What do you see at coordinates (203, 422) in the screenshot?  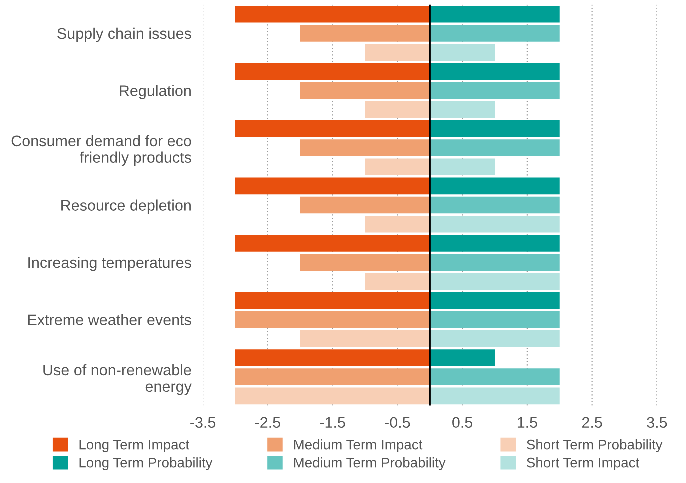 I see `x-tick-label: -3.5` at bounding box center [203, 422].